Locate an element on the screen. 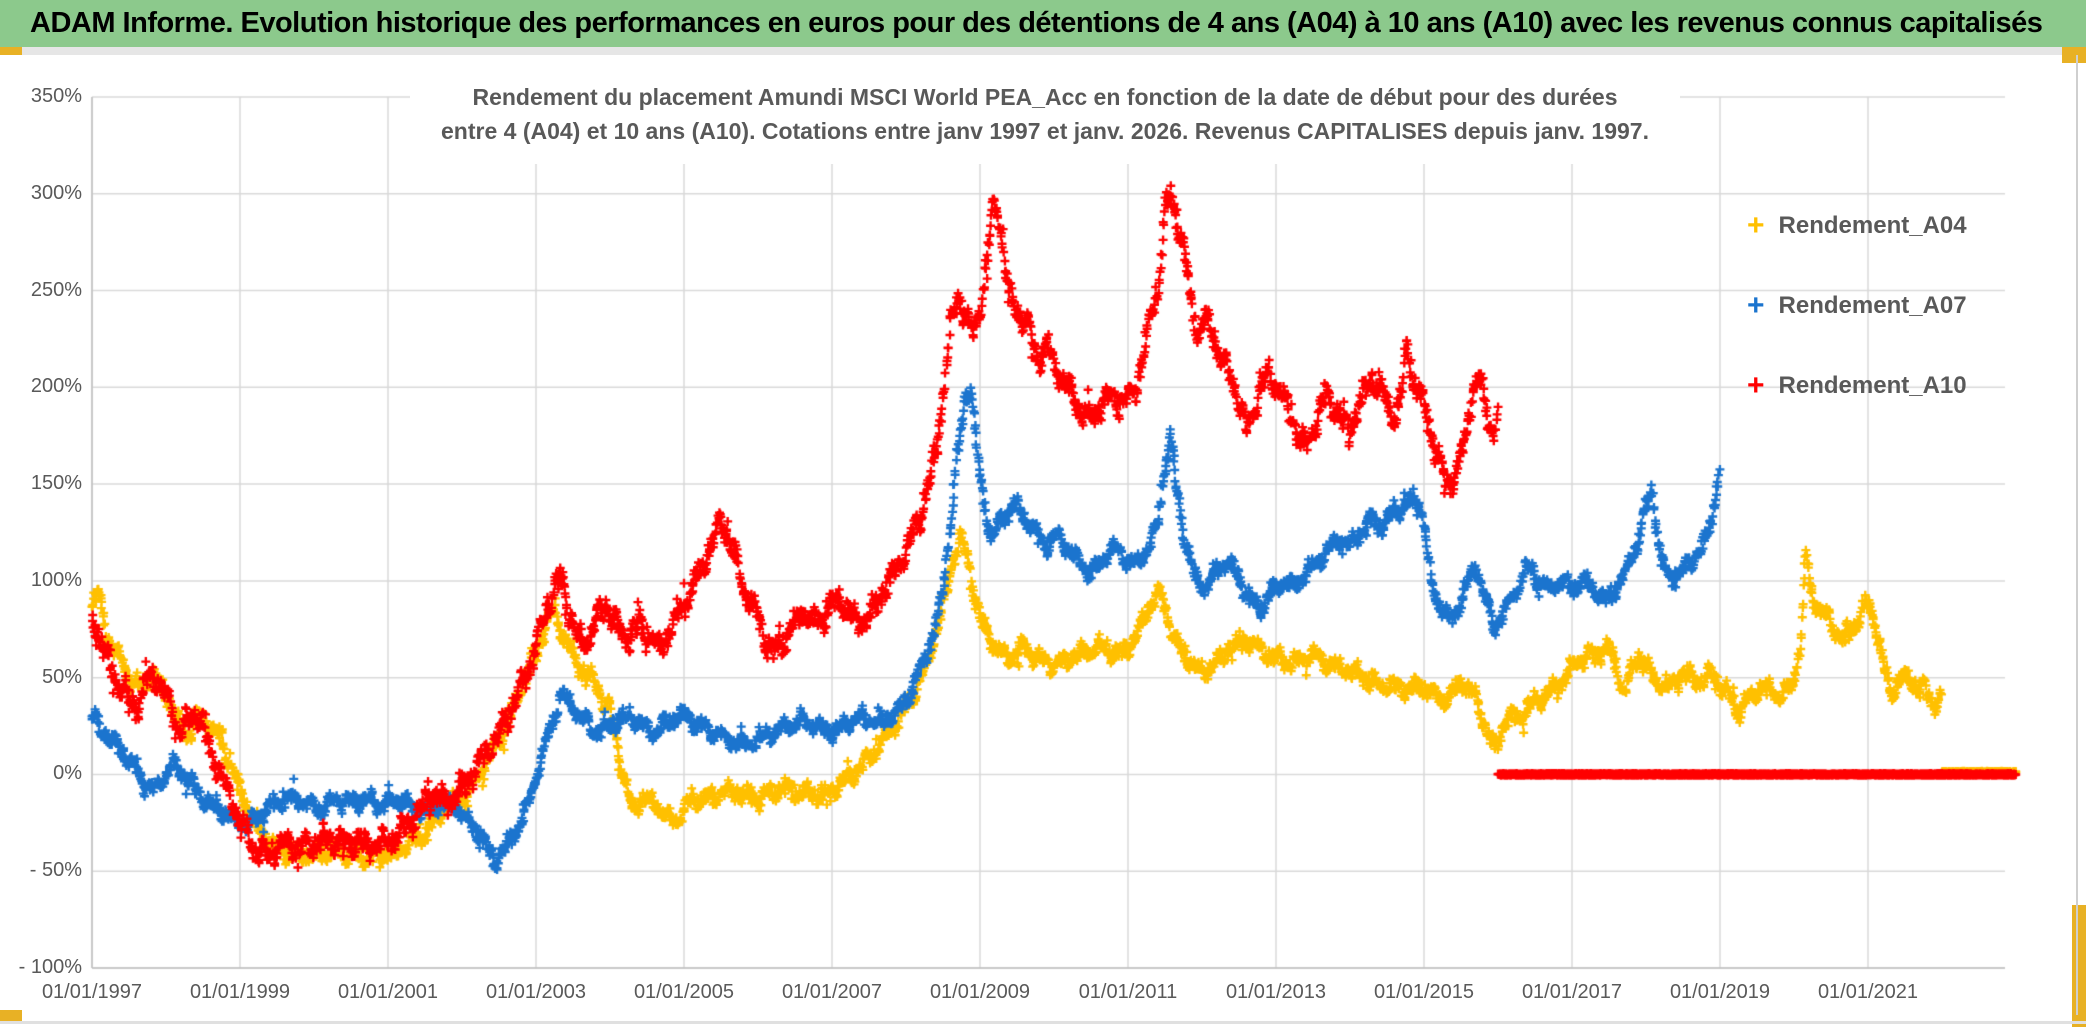 This screenshot has height=1032, width=2086. legend-label: Rendement_A10 is located at coordinates (1872, 385).